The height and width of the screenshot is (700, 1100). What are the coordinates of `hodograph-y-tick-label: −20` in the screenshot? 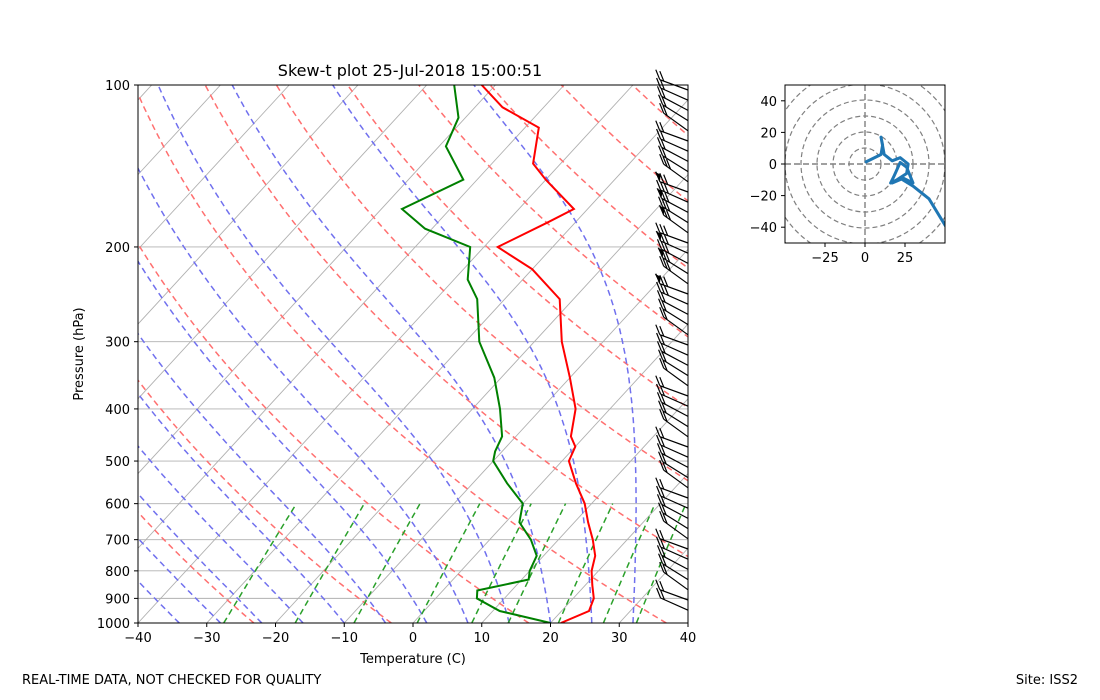 It's located at (763, 197).